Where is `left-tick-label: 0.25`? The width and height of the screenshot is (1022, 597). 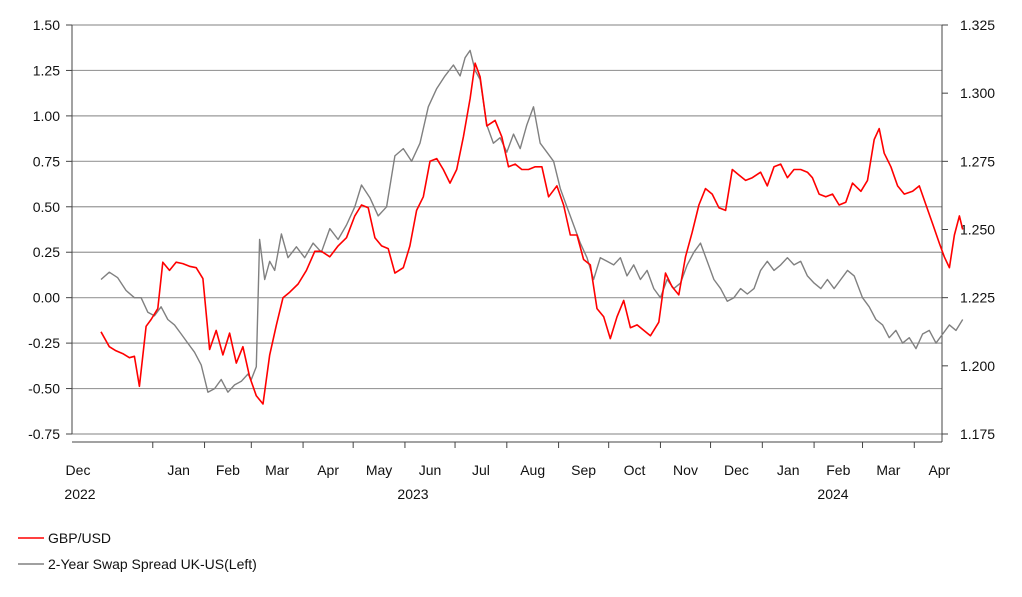
left-tick-label: 0.25 is located at coordinates (46, 252).